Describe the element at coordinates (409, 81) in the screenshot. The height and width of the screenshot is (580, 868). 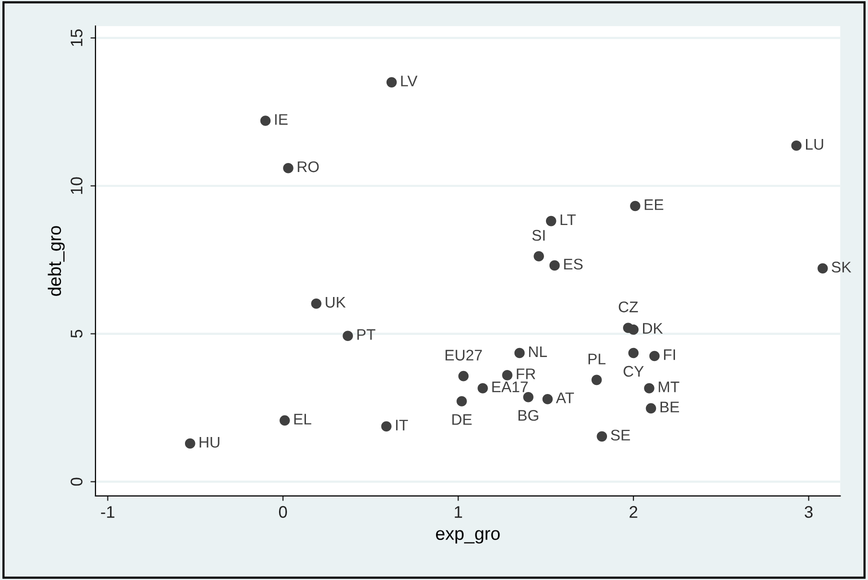
I see `annotation: LV` at that location.